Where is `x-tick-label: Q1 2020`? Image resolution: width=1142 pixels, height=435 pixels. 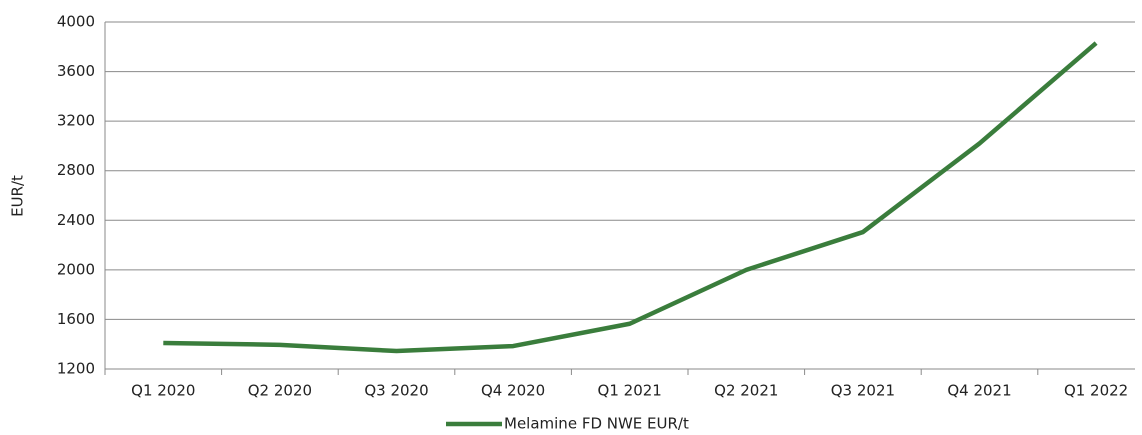
x-tick-label: Q1 2020 is located at coordinates (163, 391).